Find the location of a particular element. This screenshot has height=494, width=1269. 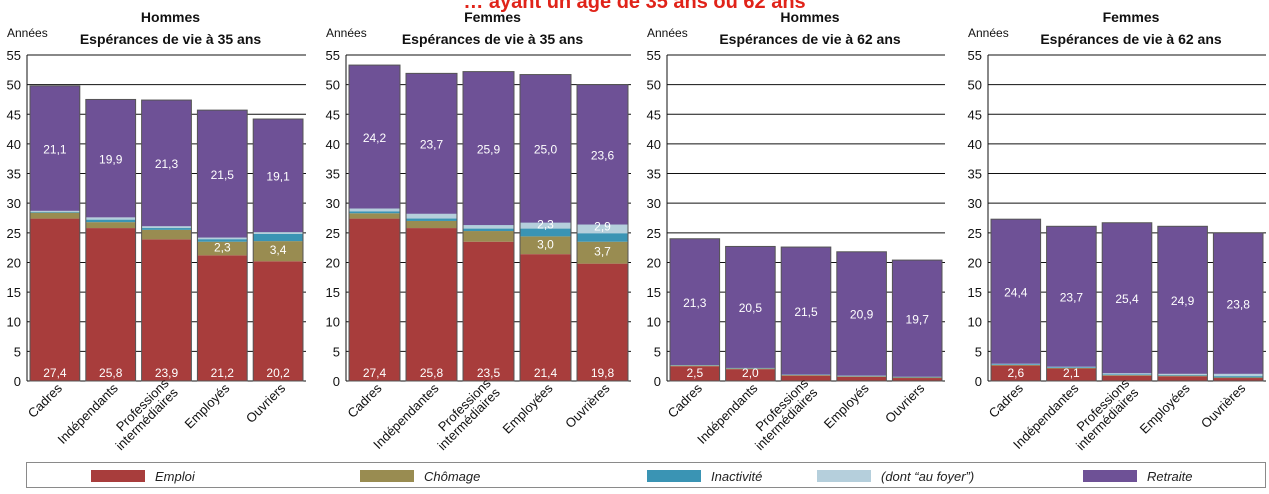

y-tick-label: 0 is located at coordinates (657, 381).